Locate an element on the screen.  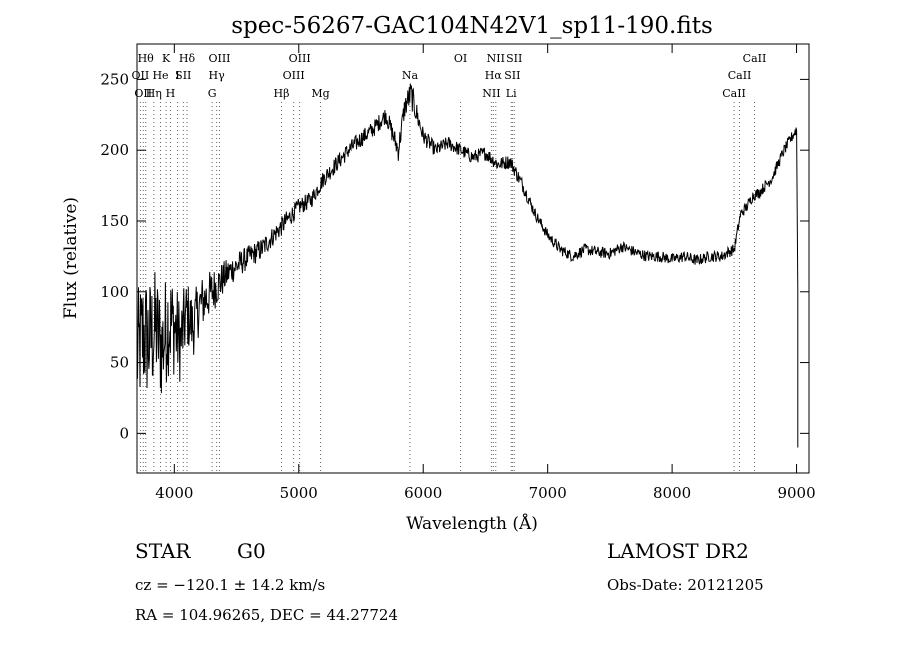
spectral-line-label: G is located at coordinates (212, 93).